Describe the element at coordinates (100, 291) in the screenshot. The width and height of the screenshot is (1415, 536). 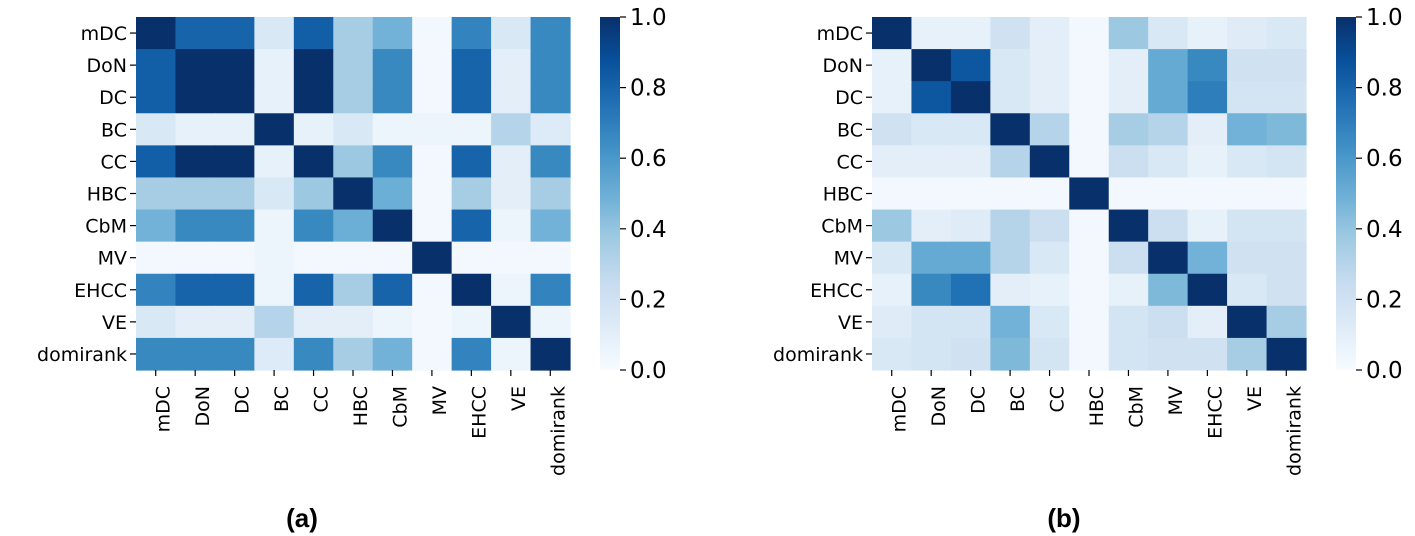
I see `row-tick-label: EHCC` at that location.